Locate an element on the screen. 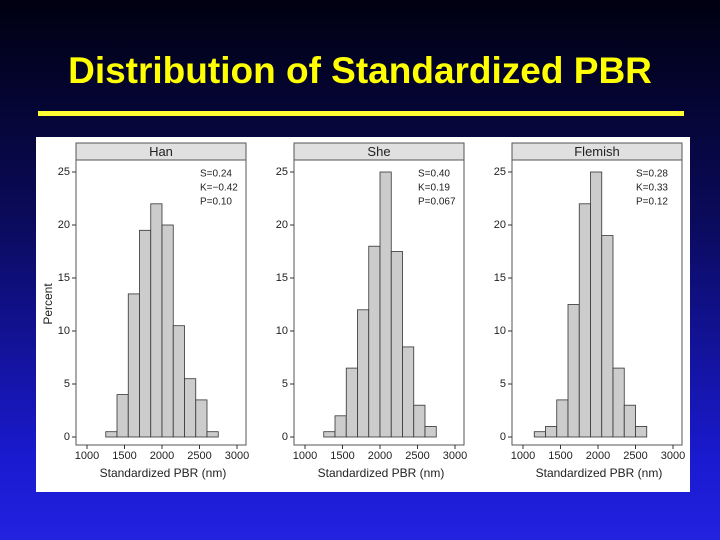 The height and width of the screenshot is (540, 720). annotation: S=0.40 is located at coordinates (434, 174).